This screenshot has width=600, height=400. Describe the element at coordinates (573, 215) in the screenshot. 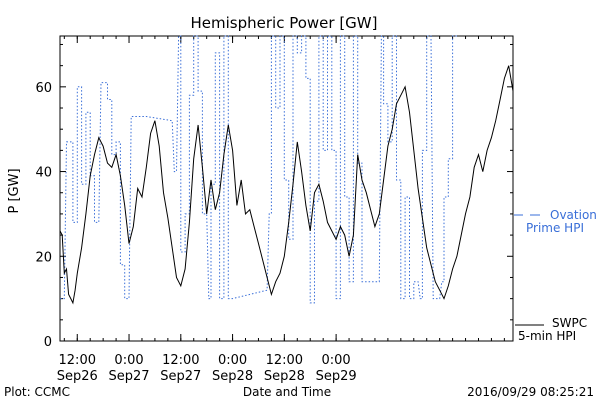

I see `legend-ovation-label-line1: Ovation` at that location.